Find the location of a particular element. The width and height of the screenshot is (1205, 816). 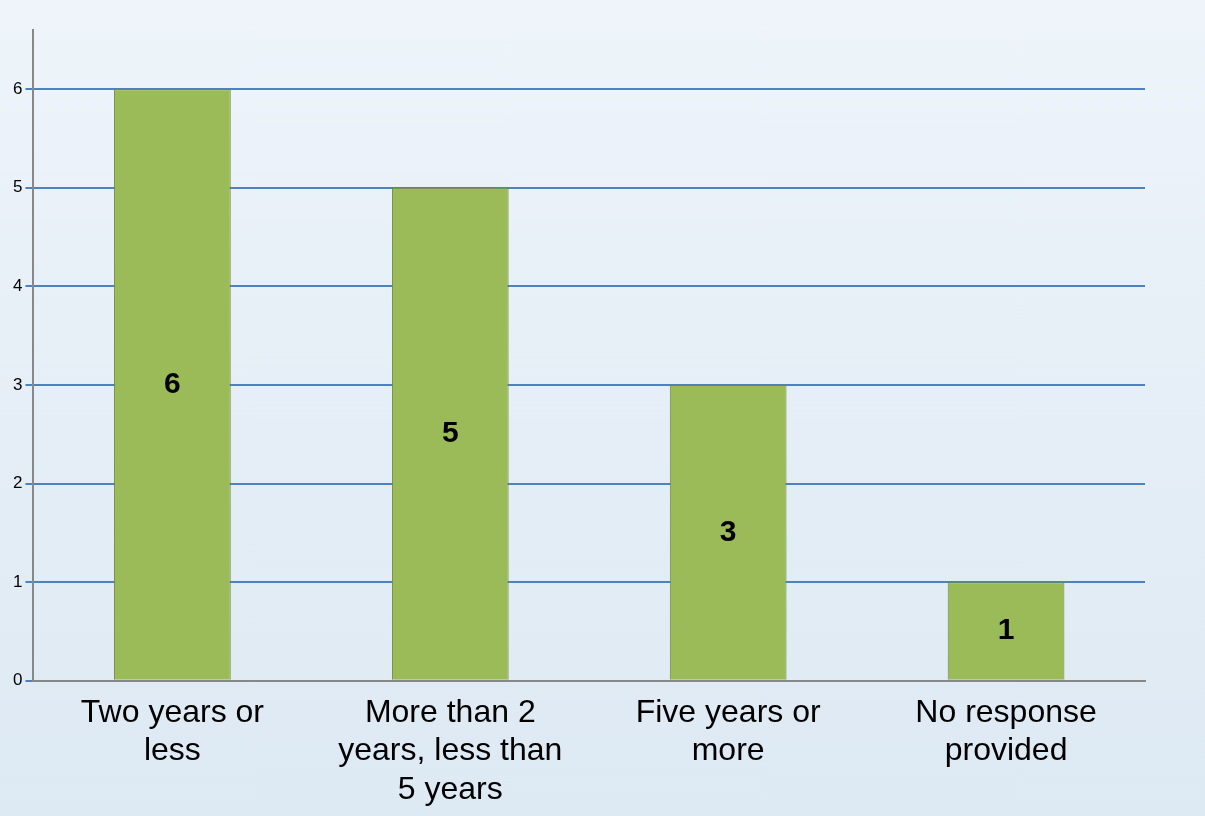

y-tick-label: 0 is located at coordinates (17, 680).